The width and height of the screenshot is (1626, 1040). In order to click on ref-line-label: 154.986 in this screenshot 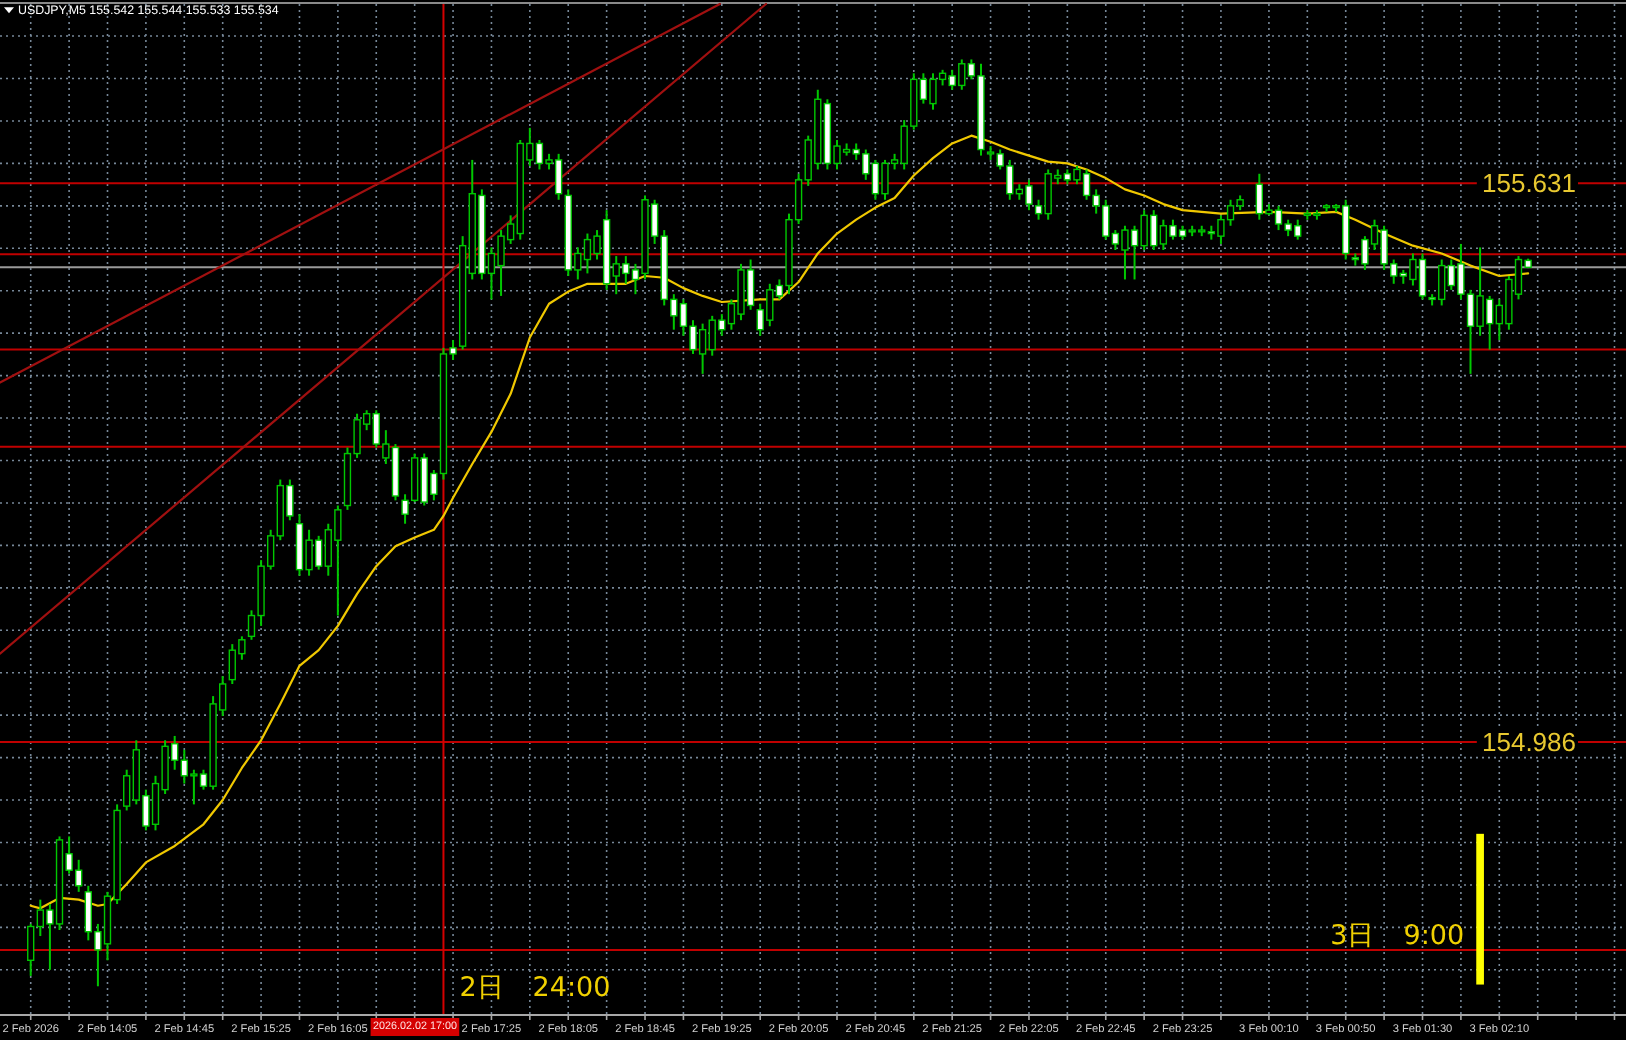, I will do `click(1529, 742)`.